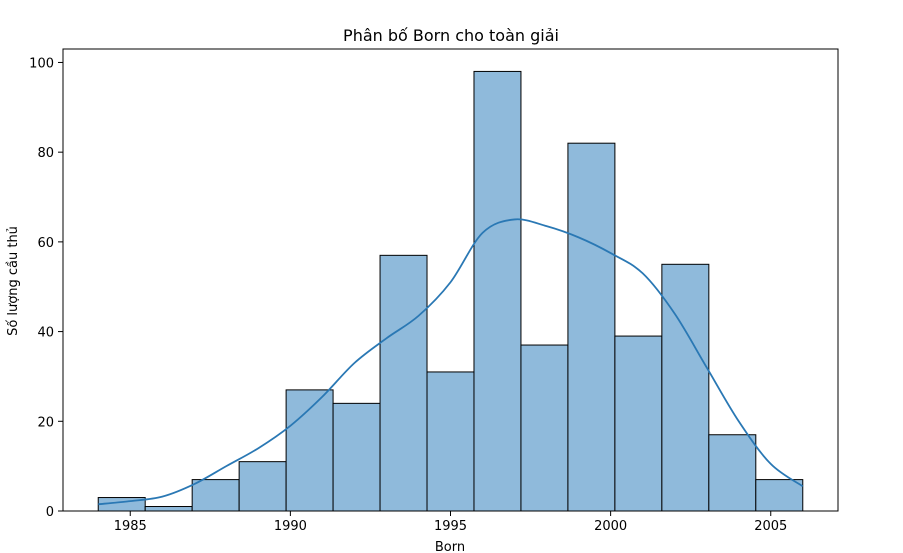 This screenshot has height=553, width=903. I want to click on y-axis-label: Số lượng cầu thủ, so click(13, 281).